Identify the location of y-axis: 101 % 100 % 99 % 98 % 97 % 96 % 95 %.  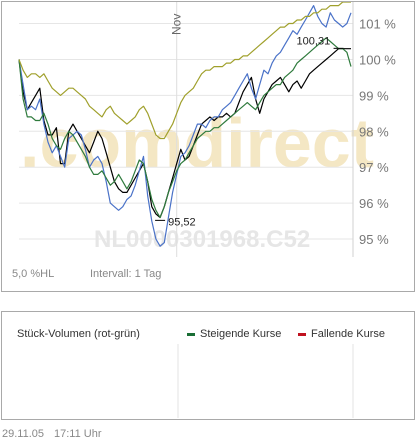
(377, 132).